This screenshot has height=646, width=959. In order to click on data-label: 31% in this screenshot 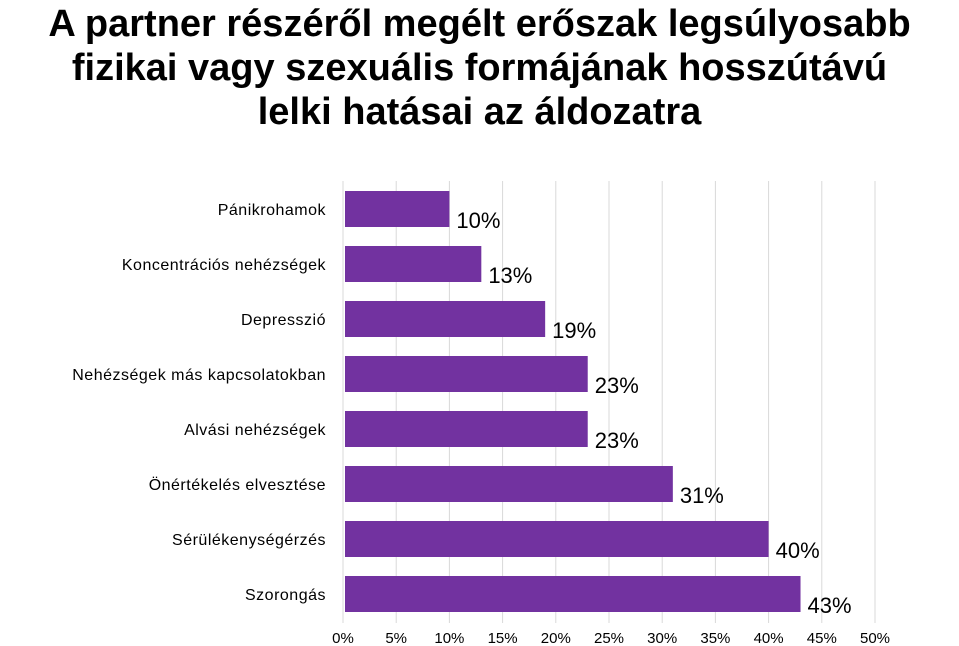, I will do `click(702, 495)`.